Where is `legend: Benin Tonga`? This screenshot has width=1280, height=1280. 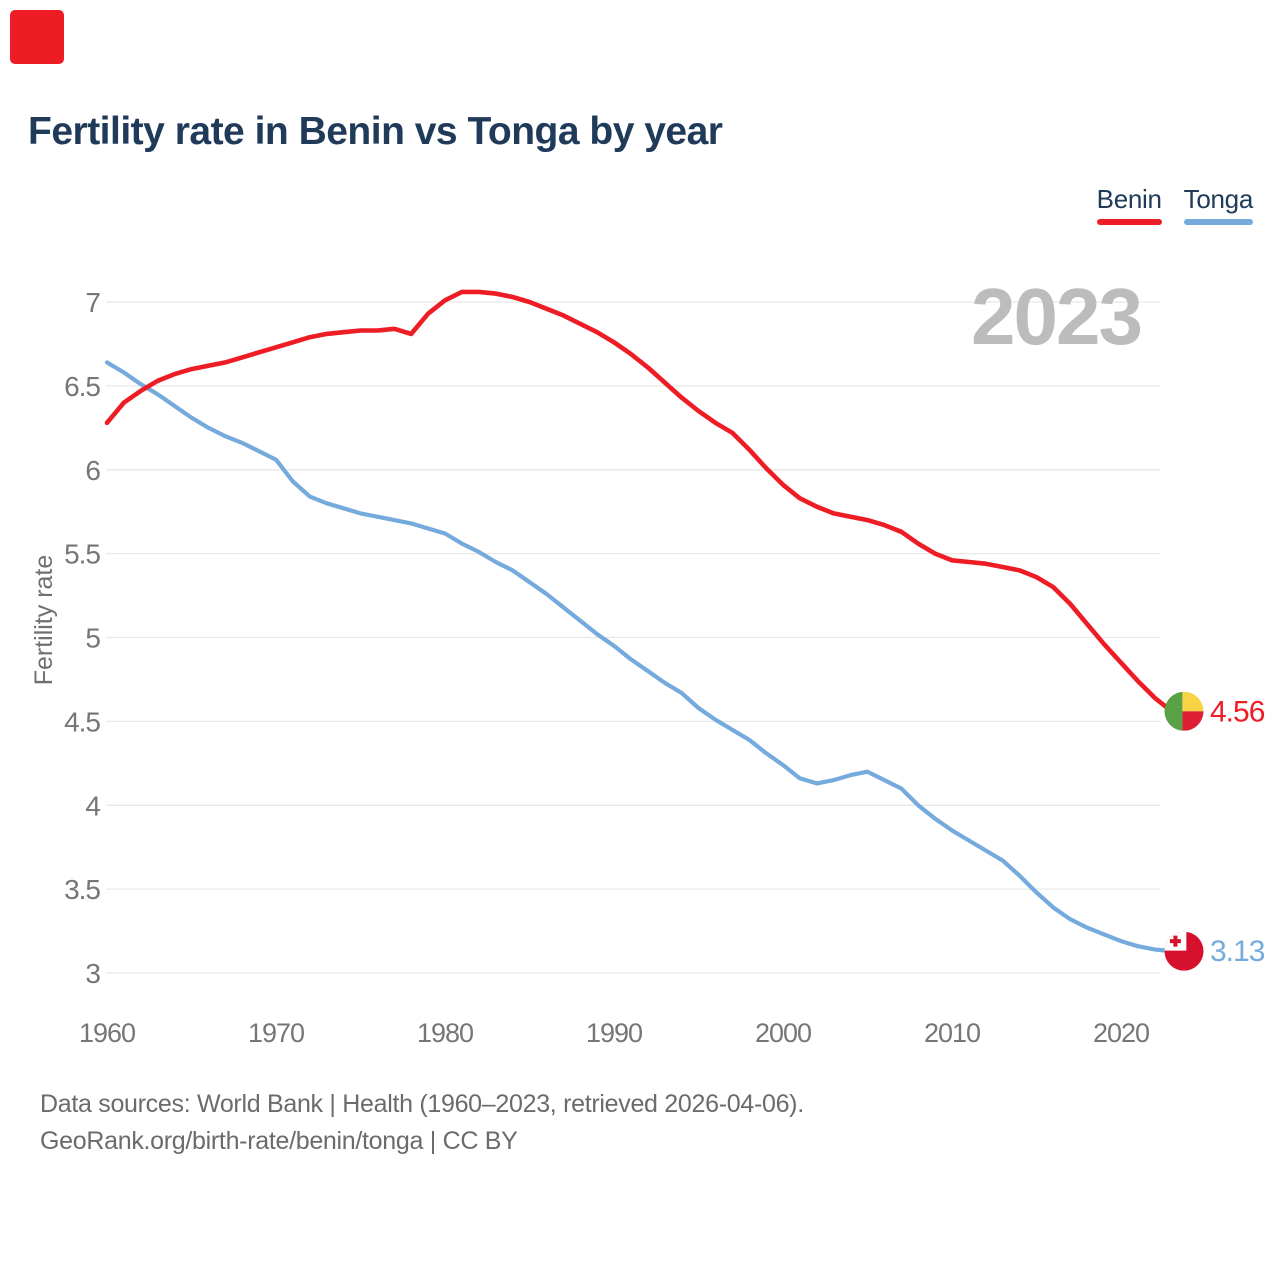 legend: Benin Tonga is located at coordinates (1175, 204).